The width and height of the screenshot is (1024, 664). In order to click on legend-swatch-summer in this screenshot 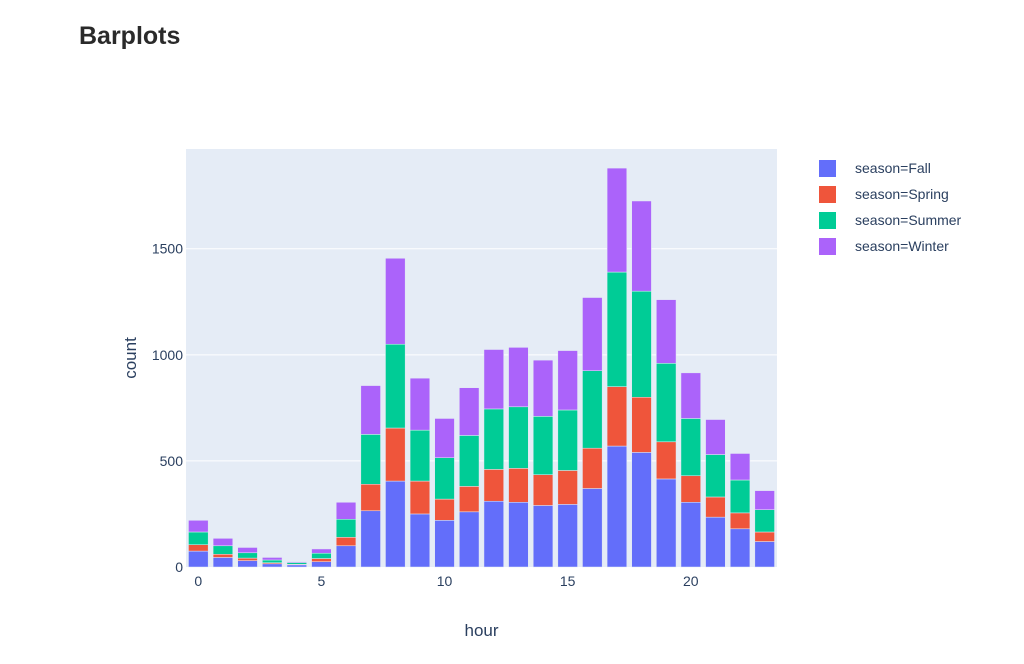, I will do `click(827, 220)`.